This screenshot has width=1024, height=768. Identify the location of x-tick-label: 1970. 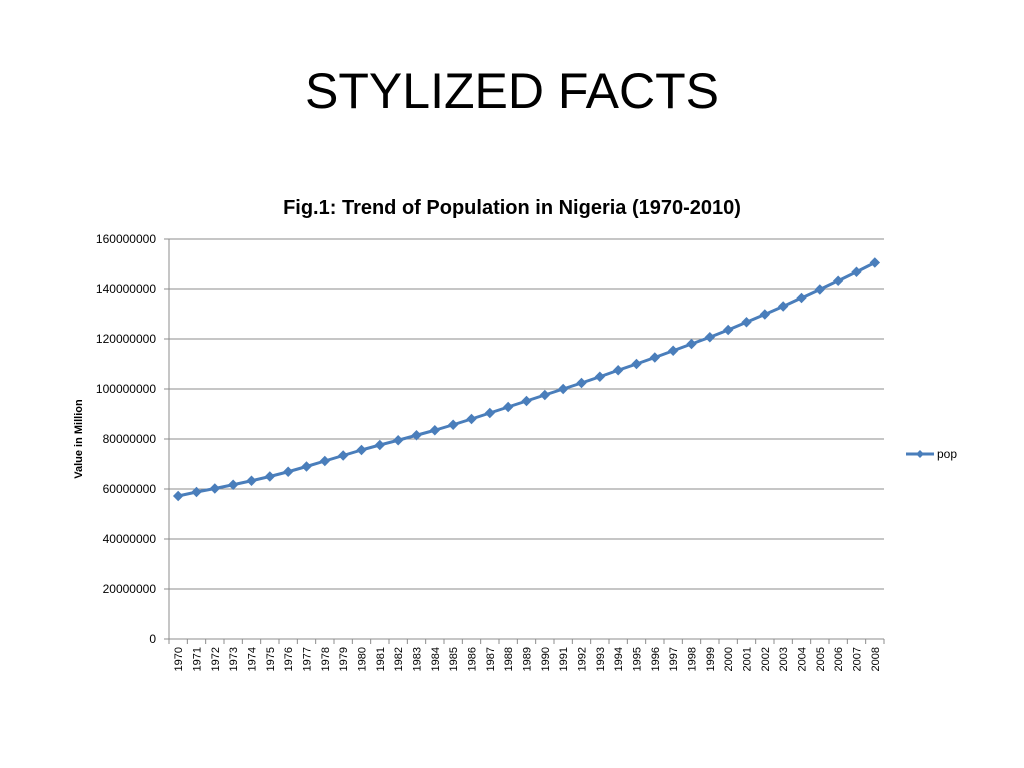
(179, 659).